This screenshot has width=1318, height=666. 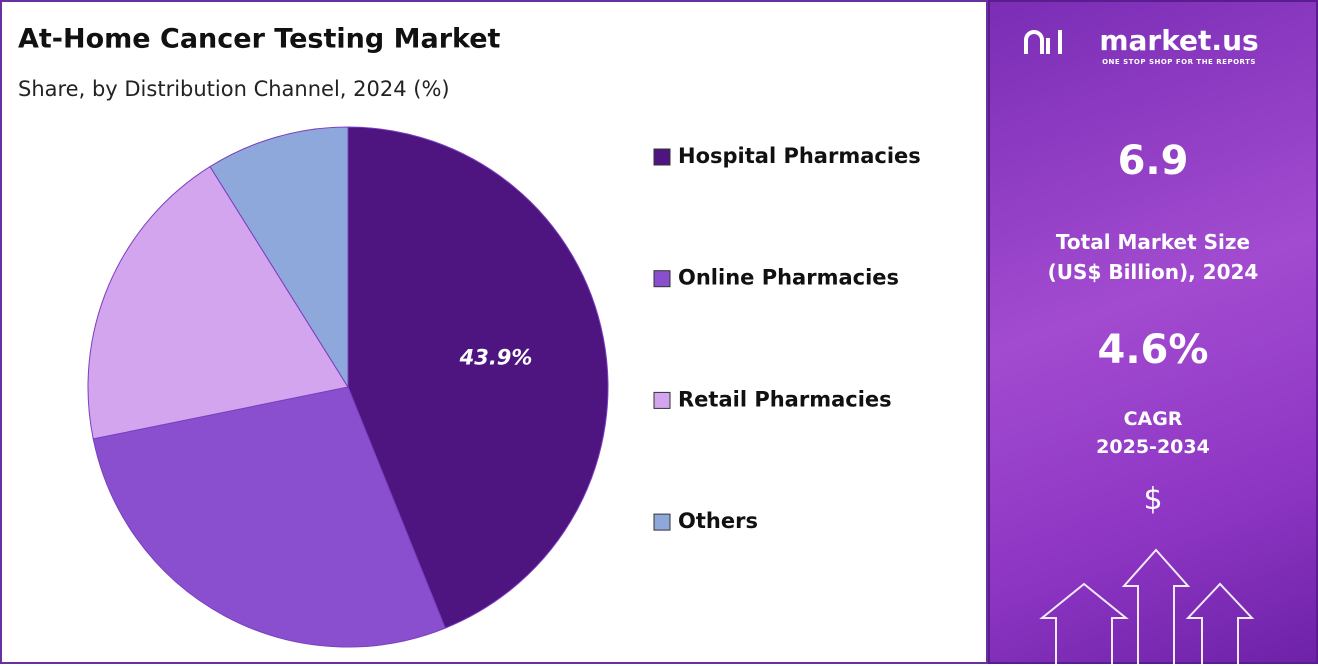 I want to click on currency-icon: $, so click(x=1153, y=499).